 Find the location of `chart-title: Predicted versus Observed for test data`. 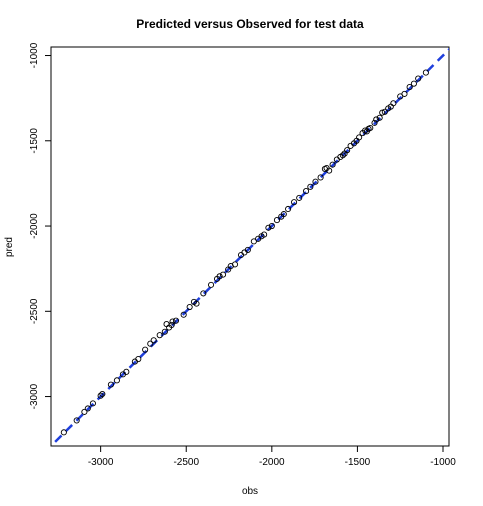

chart-title: Predicted versus Observed for test data is located at coordinates (250, 24).